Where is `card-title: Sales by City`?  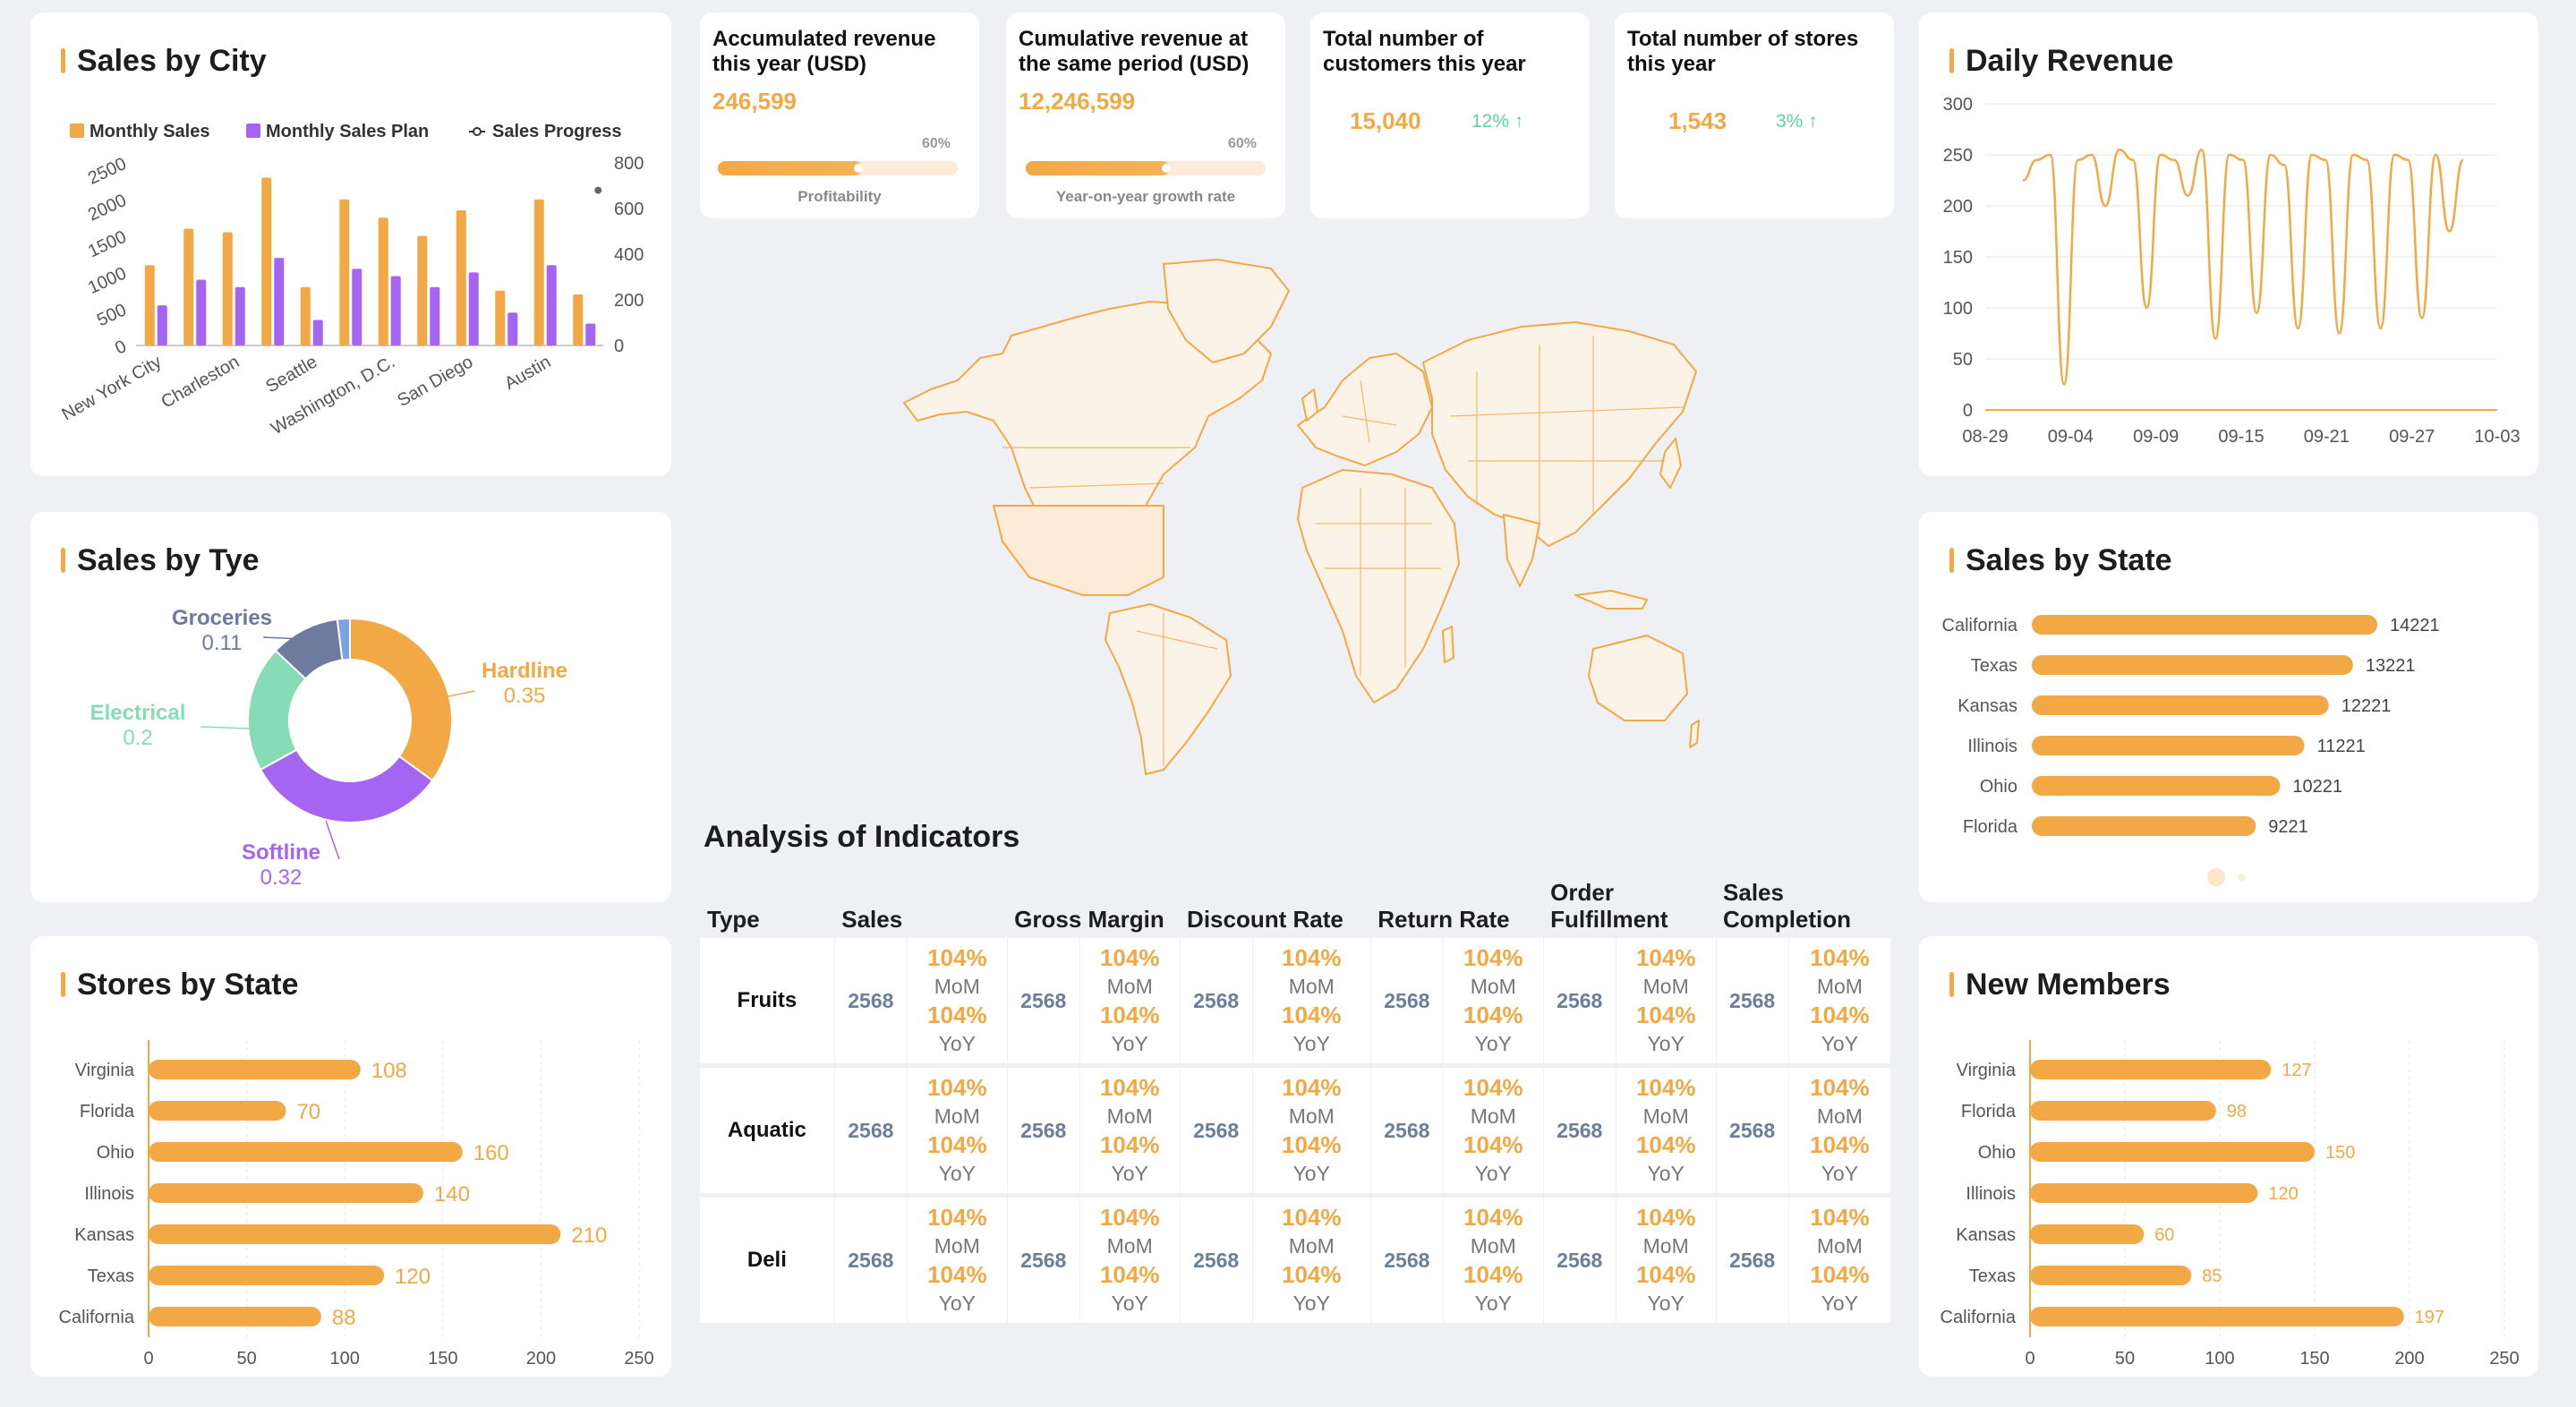
card-title: Sales by City is located at coordinates (164, 61).